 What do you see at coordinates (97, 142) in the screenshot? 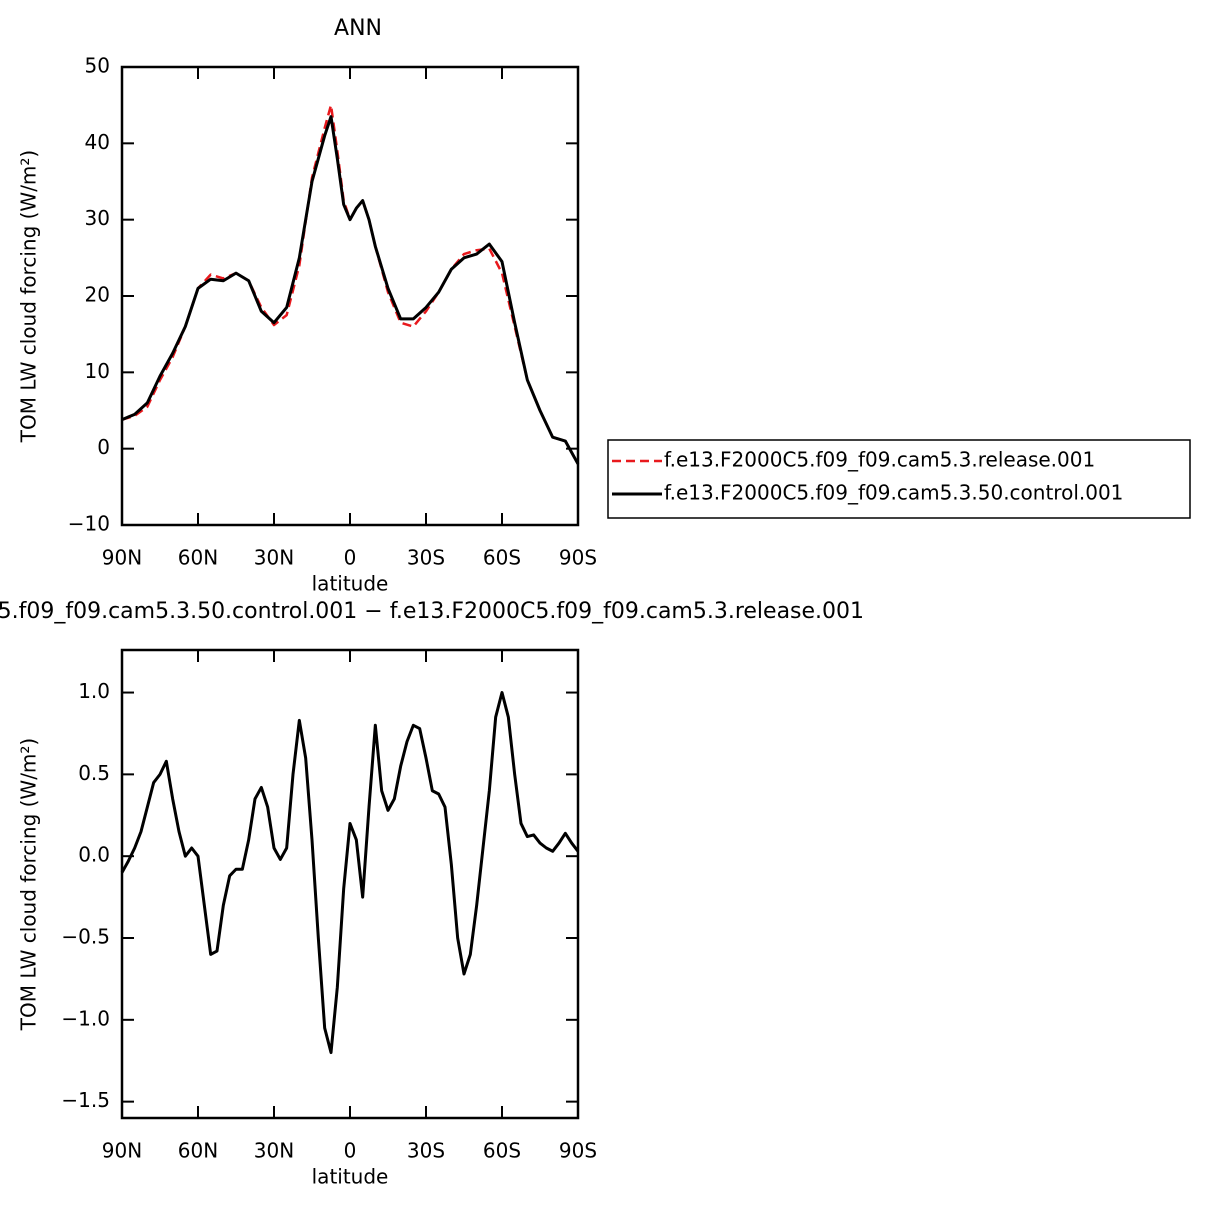
I see `y-tick-label: 40` at bounding box center [97, 142].